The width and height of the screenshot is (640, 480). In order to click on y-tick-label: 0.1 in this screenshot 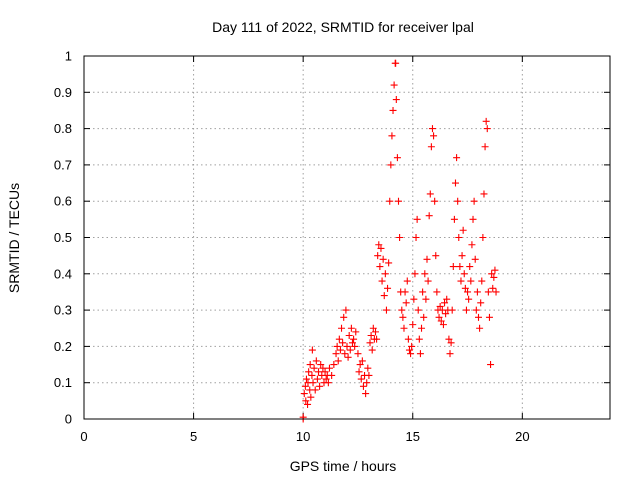, I will do `click(63, 382)`.